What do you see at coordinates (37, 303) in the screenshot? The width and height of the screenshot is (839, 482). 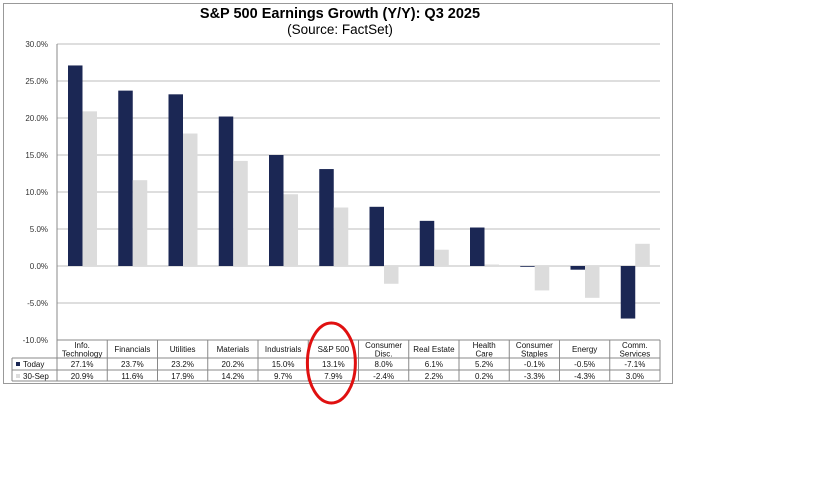 I see `y-tick-label: -5.0%` at bounding box center [37, 303].